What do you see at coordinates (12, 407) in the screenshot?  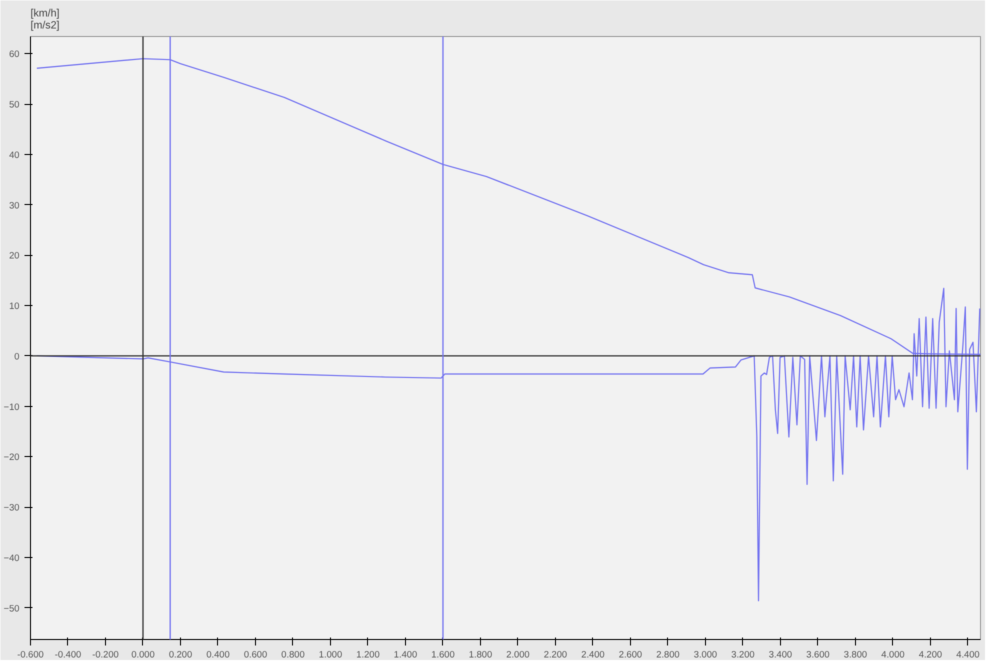 I see `y-tick-label: −10` at bounding box center [12, 407].